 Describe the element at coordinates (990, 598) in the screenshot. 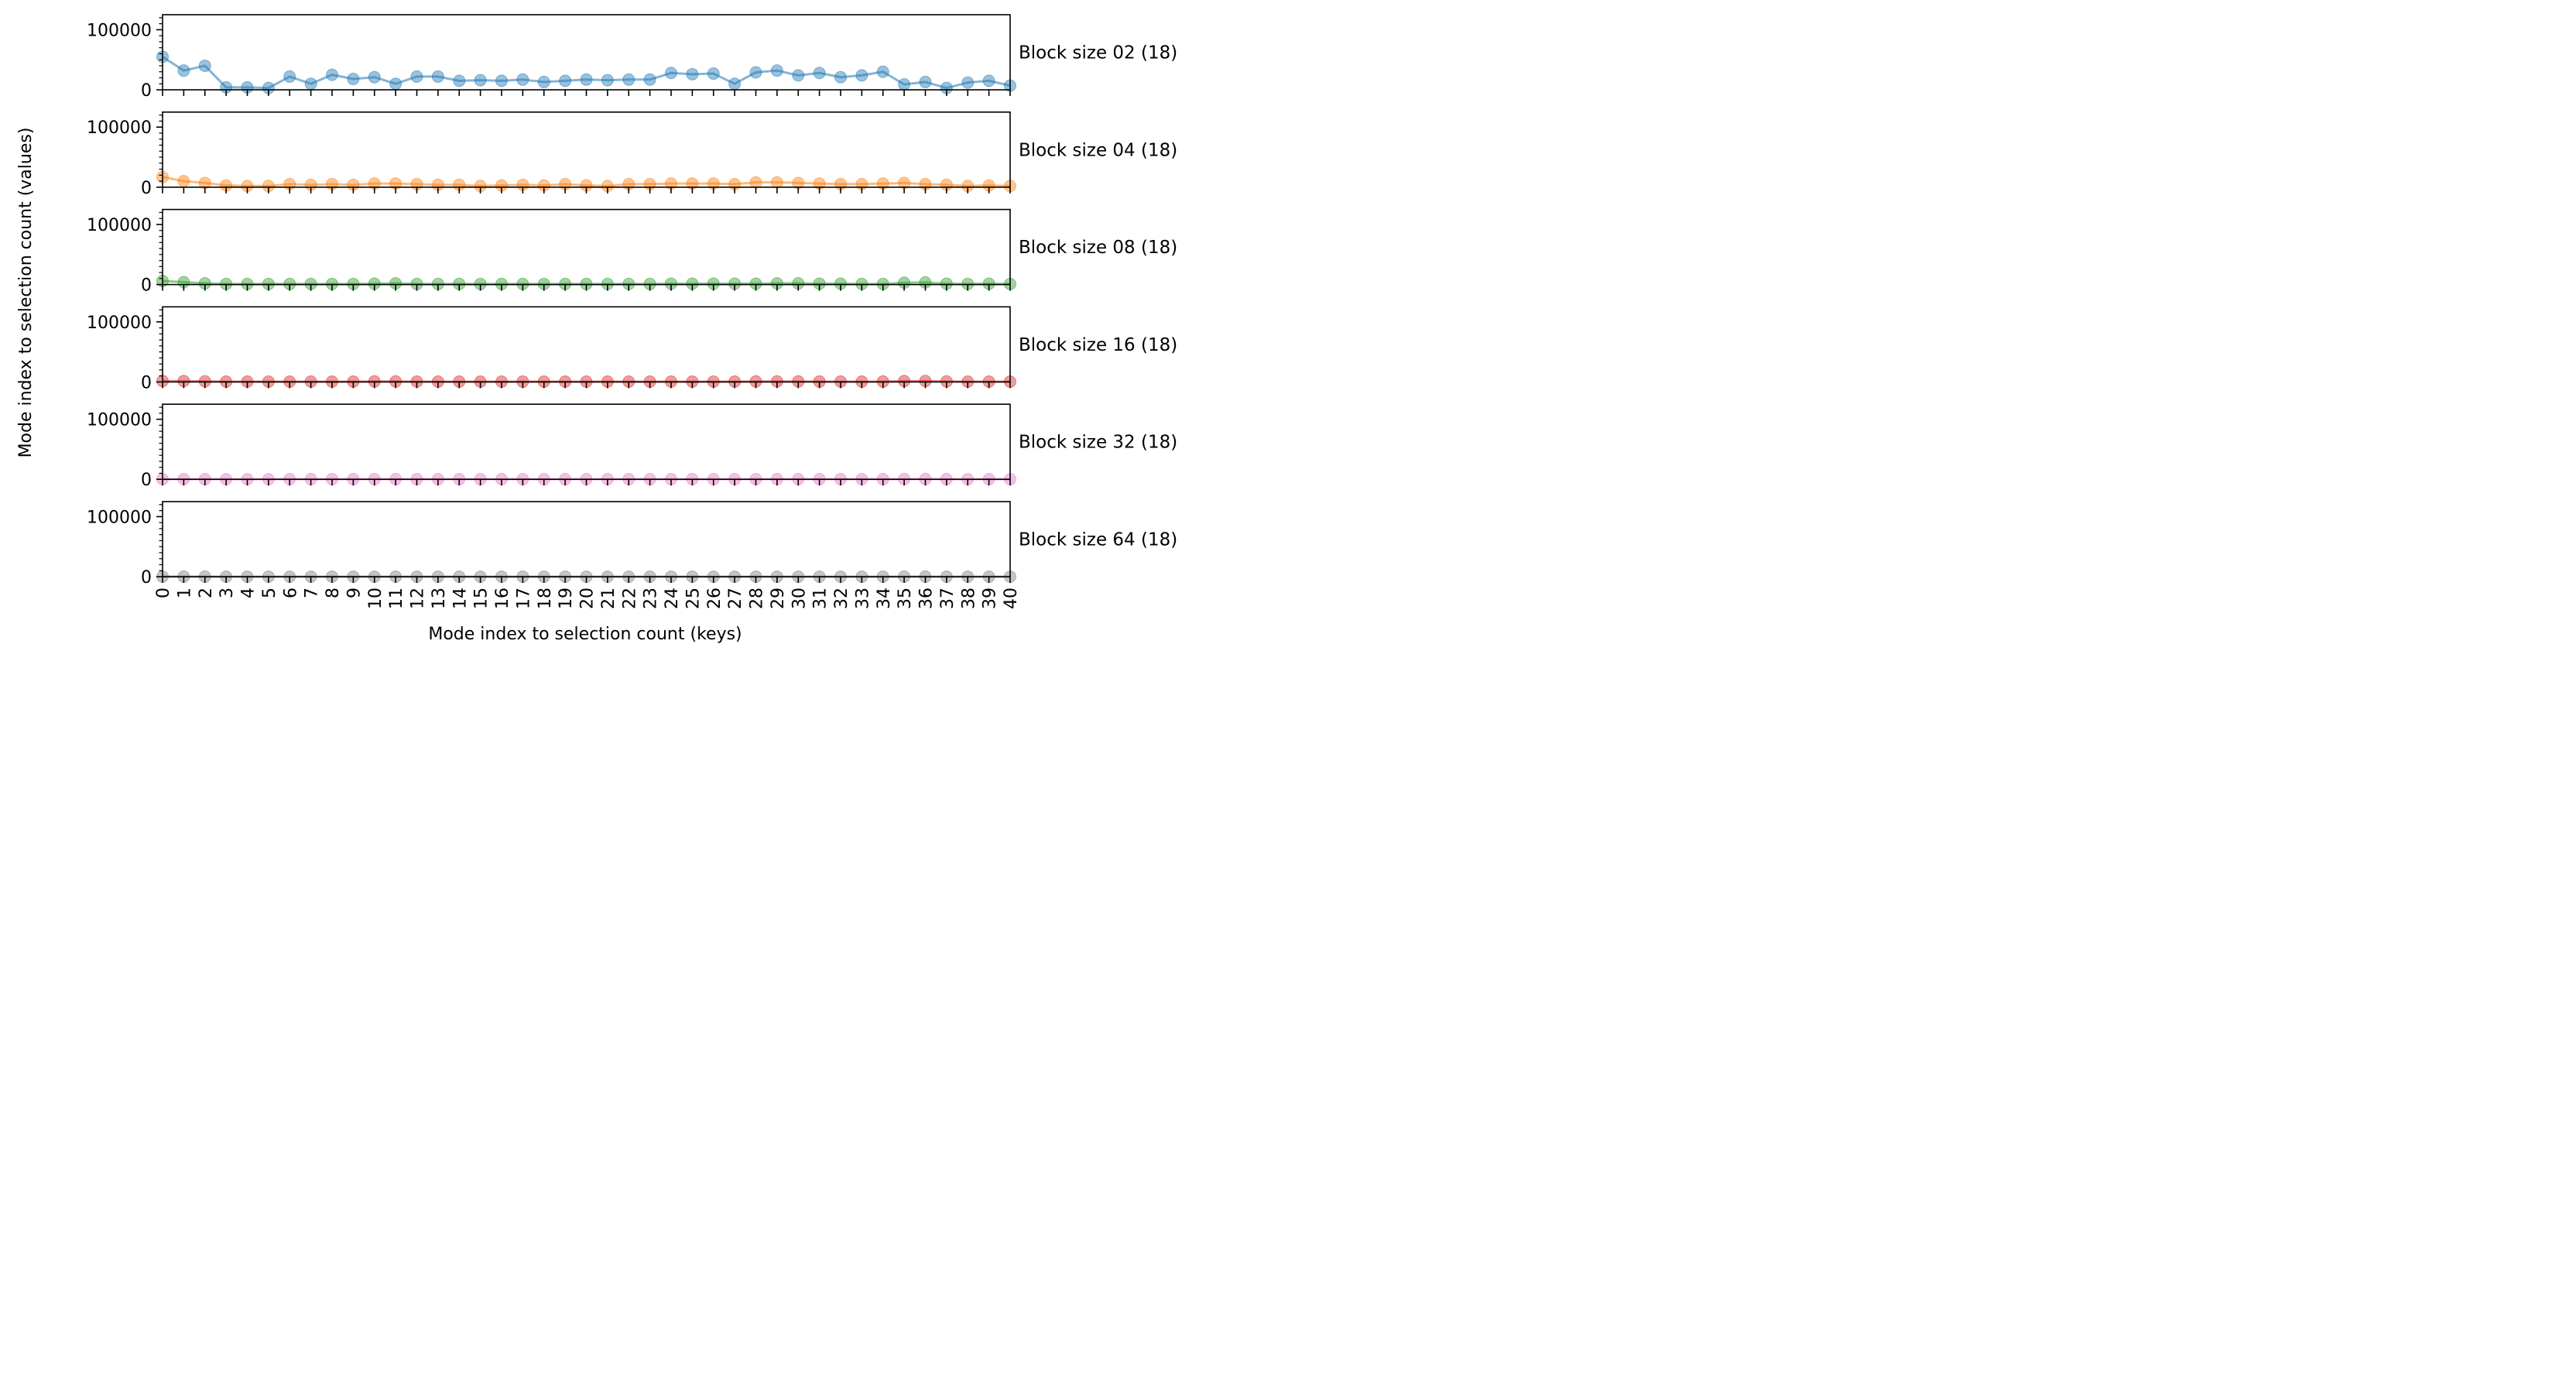

I see `x-tick-label: 39` at that location.